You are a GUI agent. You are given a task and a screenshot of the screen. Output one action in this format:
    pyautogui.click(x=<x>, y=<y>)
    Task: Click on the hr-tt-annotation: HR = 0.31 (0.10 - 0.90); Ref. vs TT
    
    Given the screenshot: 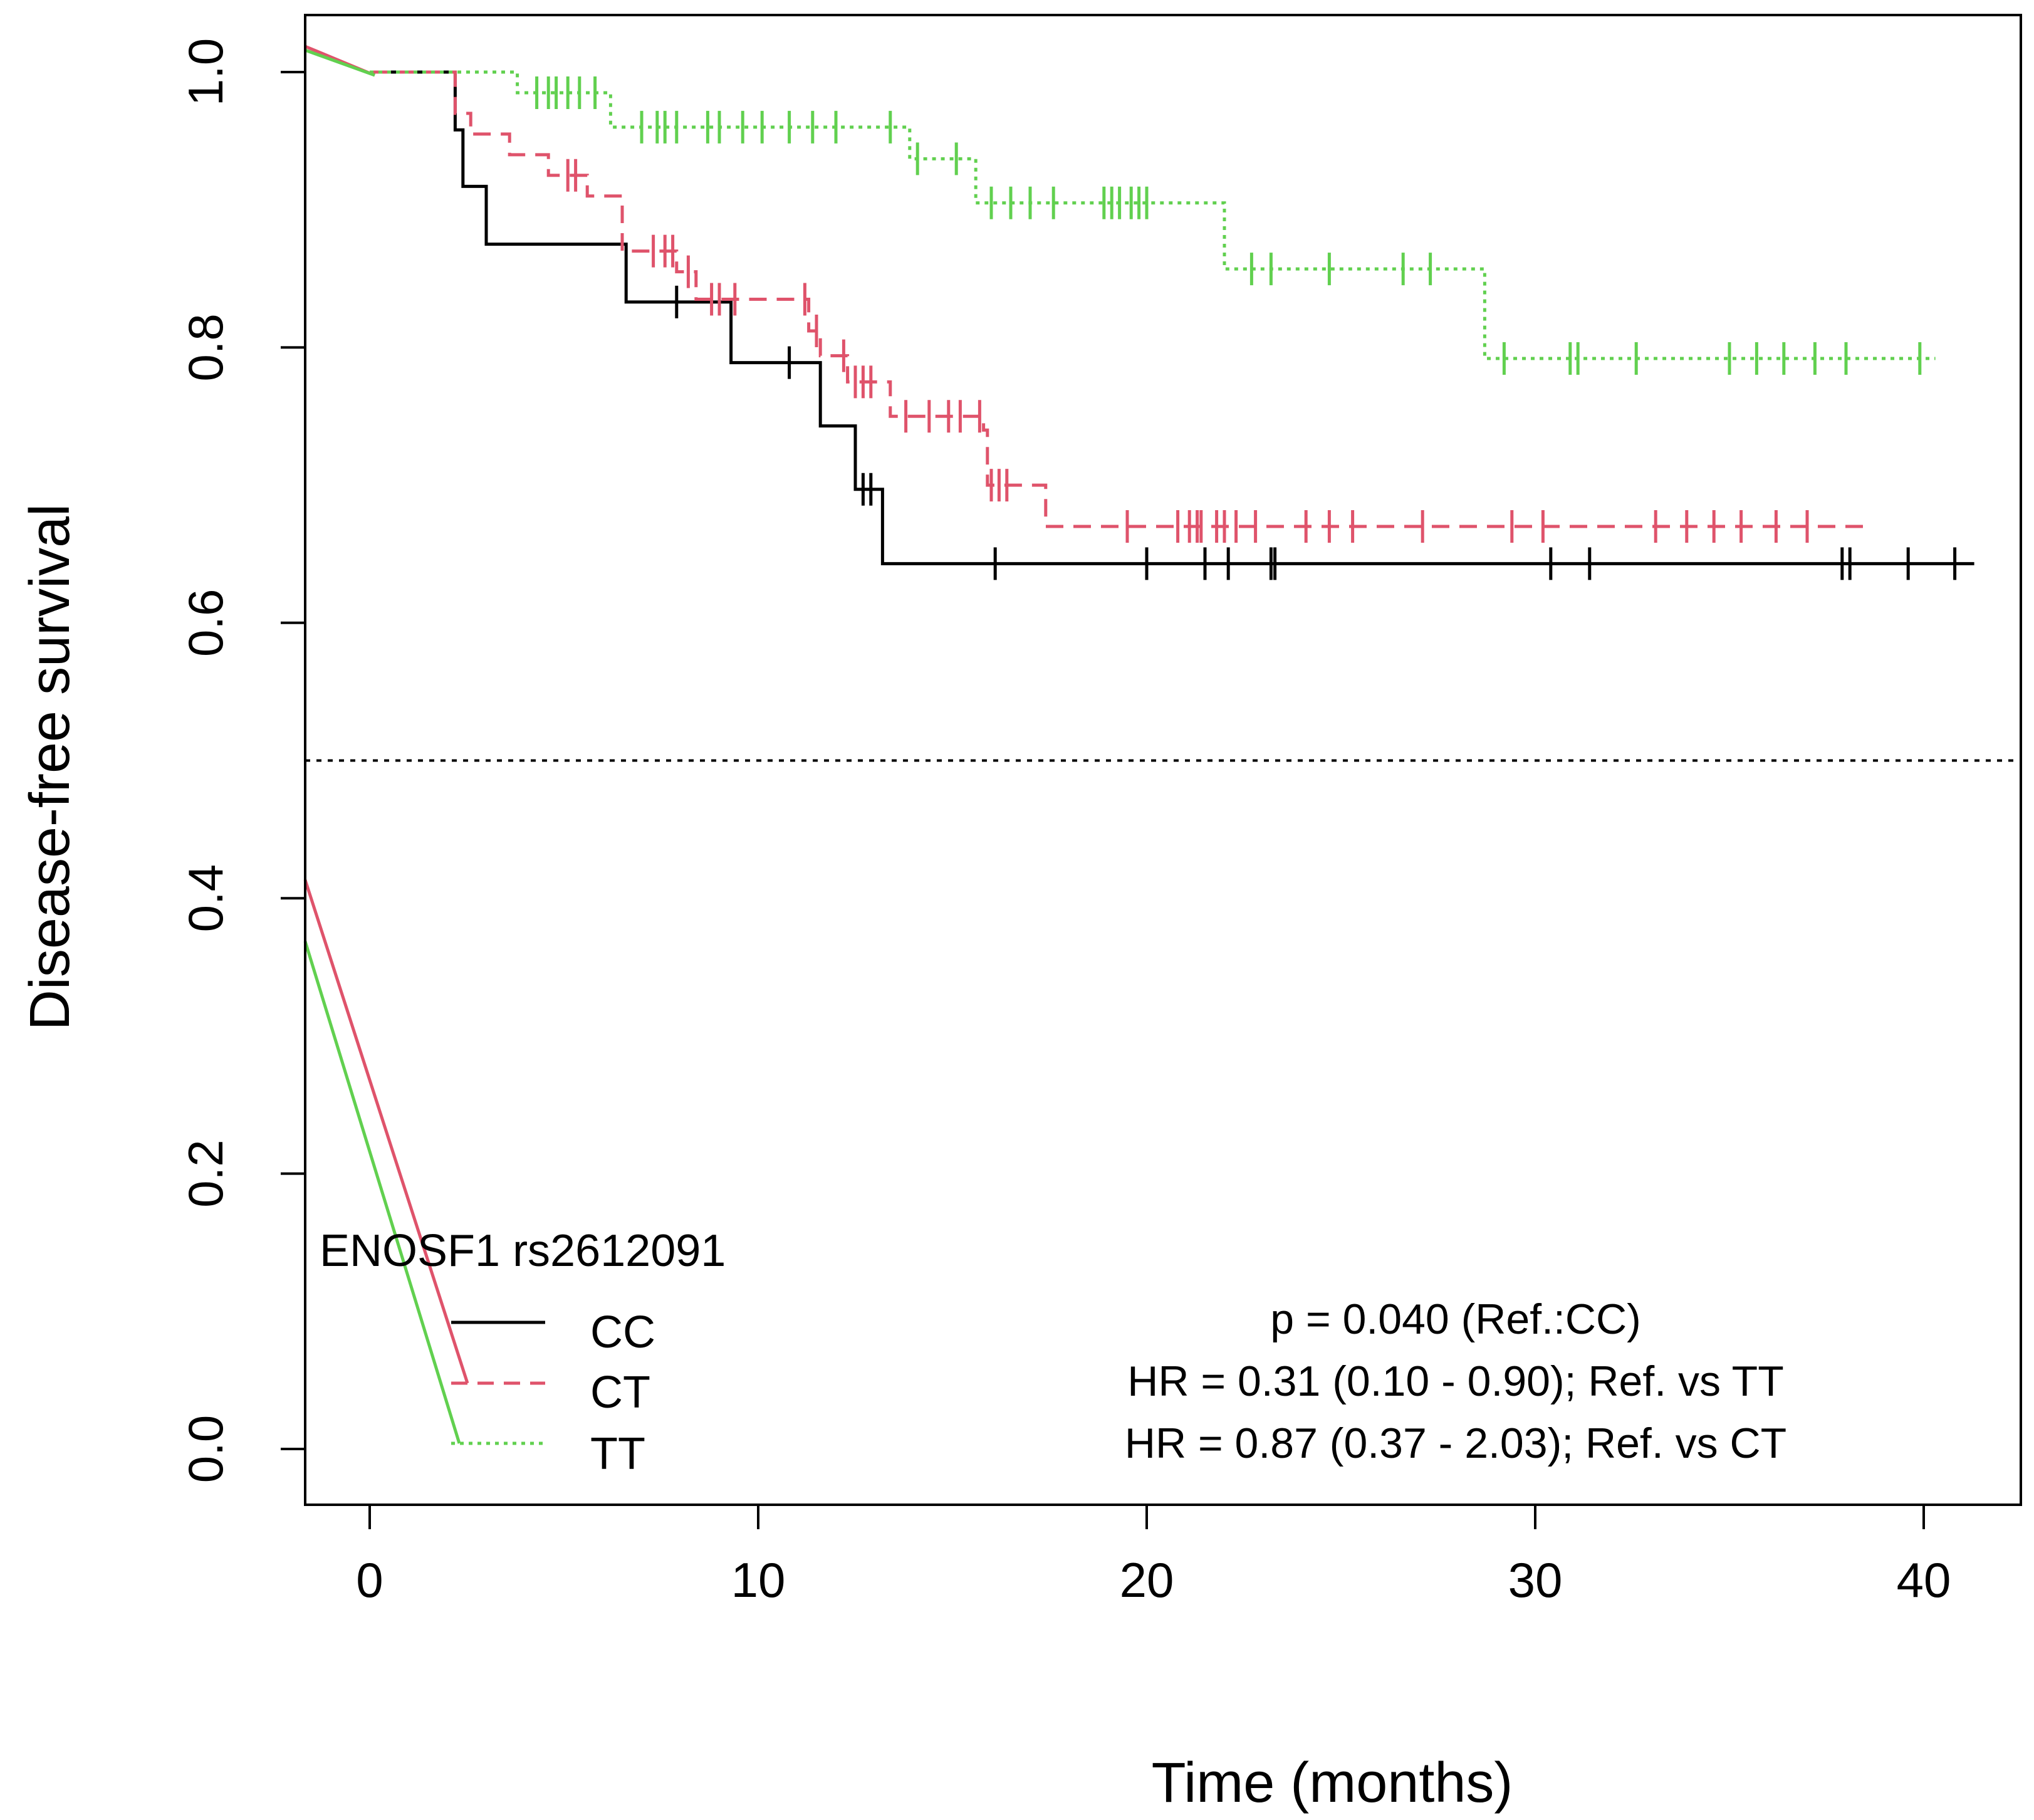 What is the action you would take?
    pyautogui.click(x=1455, y=1381)
    